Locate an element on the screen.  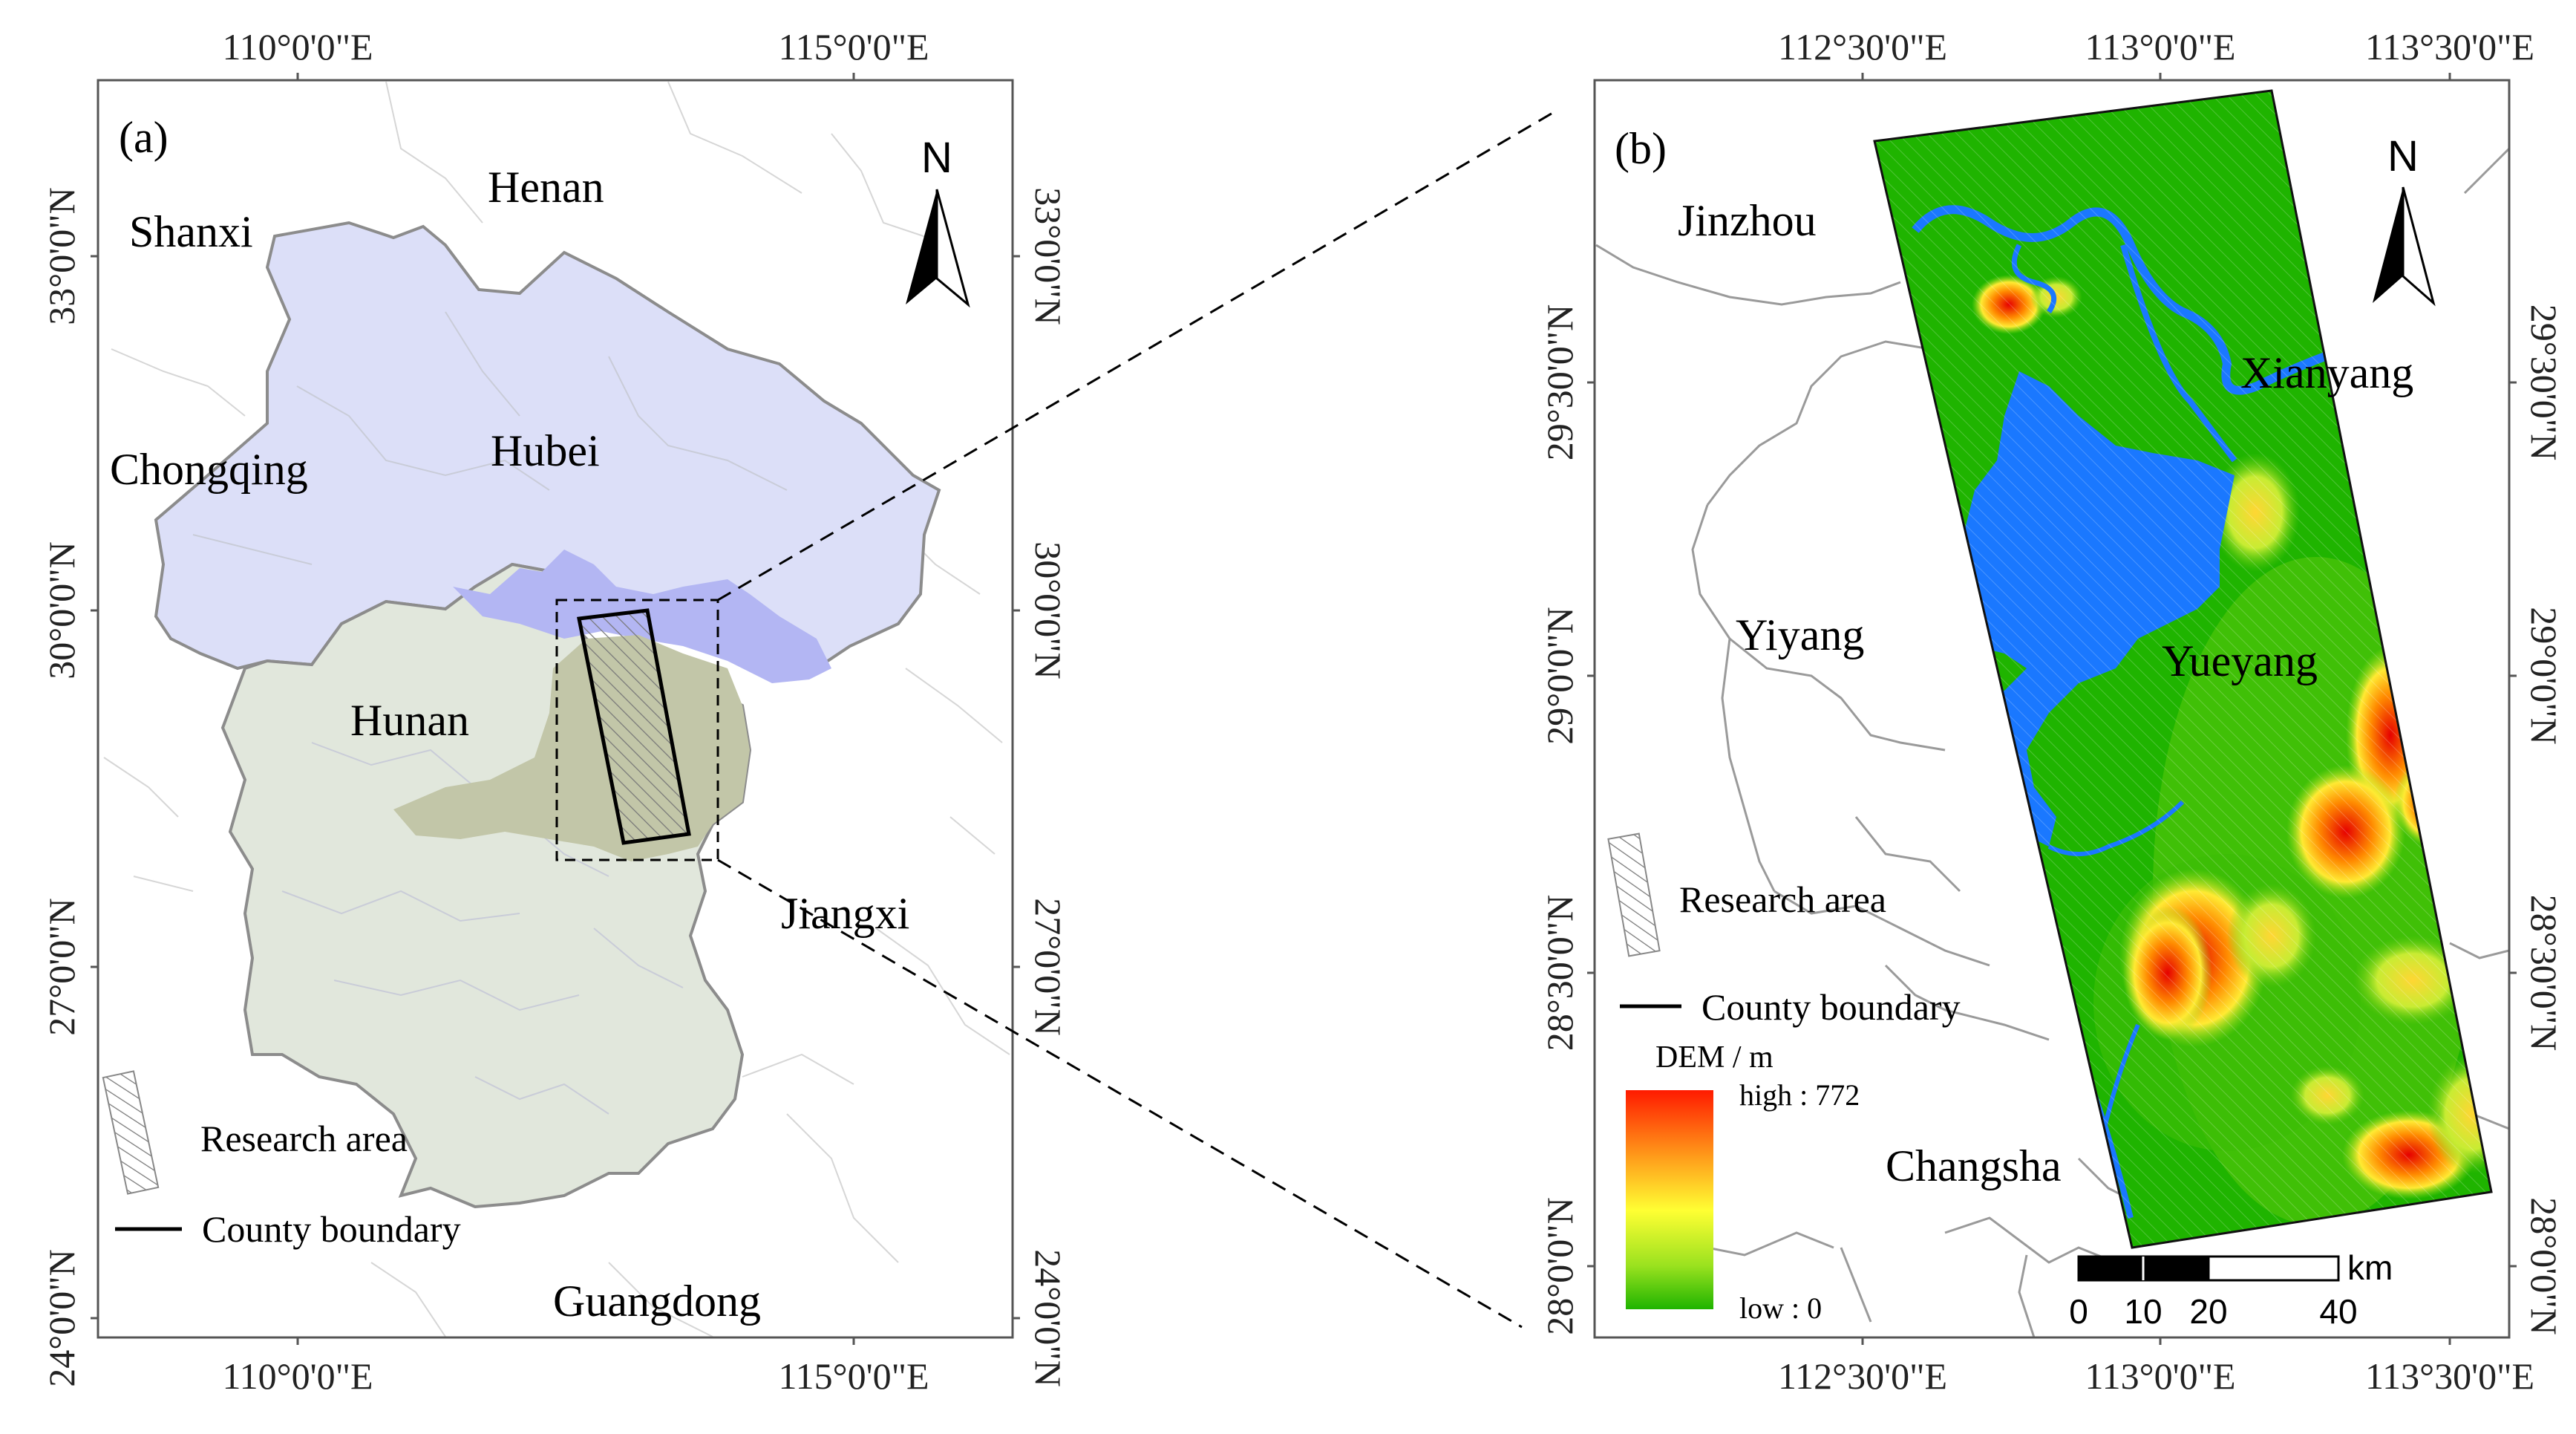
b-dem-low: low : 0 is located at coordinates (1780, 1308).